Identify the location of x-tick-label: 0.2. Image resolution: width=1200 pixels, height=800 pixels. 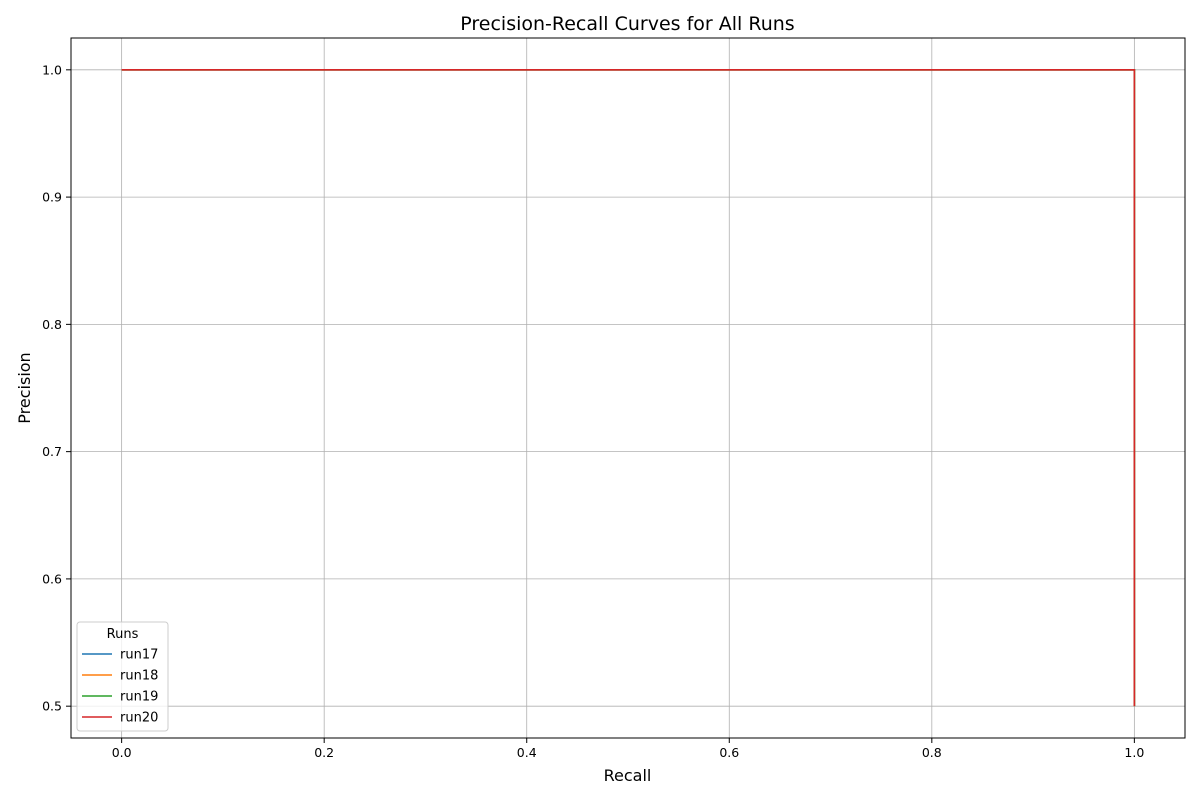
(324, 752).